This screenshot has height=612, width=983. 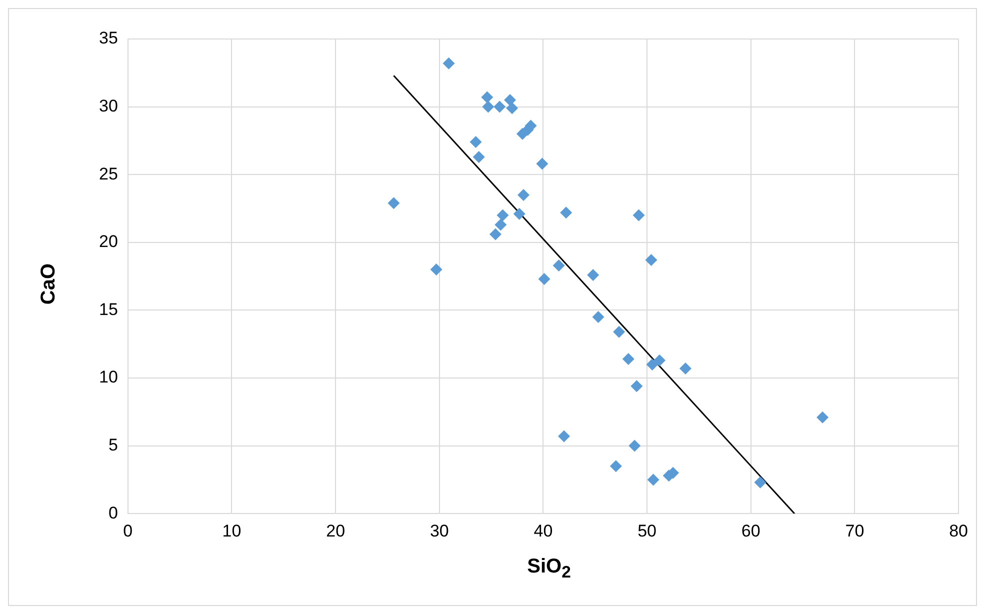 I want to click on x-axis-title: SiO$_{2}$, so click(x=549, y=569).